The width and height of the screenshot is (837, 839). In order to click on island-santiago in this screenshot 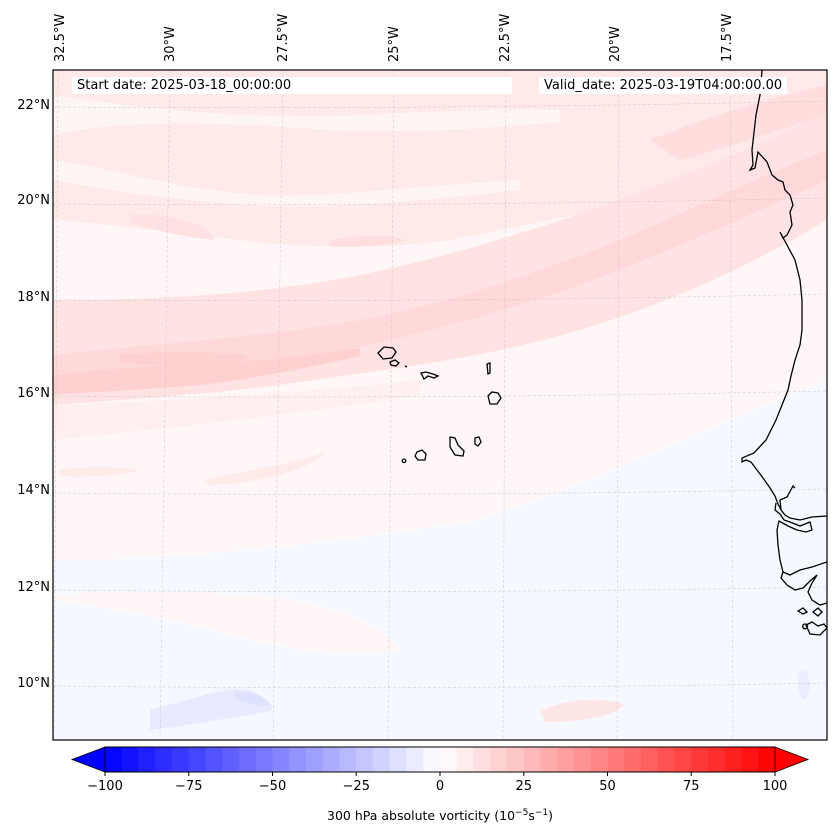, I will do `click(457, 446)`.